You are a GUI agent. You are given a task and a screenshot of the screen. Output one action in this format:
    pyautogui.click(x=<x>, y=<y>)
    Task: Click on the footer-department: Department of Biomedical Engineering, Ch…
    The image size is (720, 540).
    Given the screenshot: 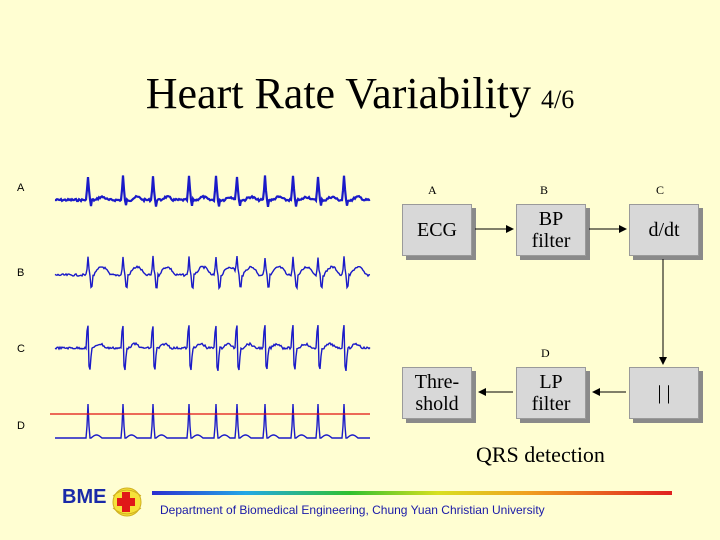 What is the action you would take?
    pyautogui.click(x=352, y=510)
    